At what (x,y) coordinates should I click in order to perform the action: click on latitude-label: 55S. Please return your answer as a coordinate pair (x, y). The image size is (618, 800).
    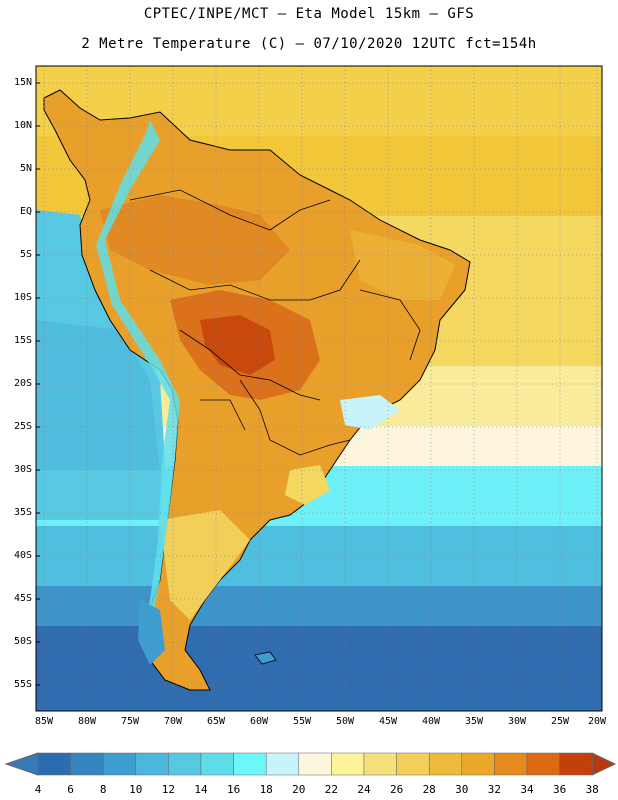
    Looking at the image, I should click on (22, 684).